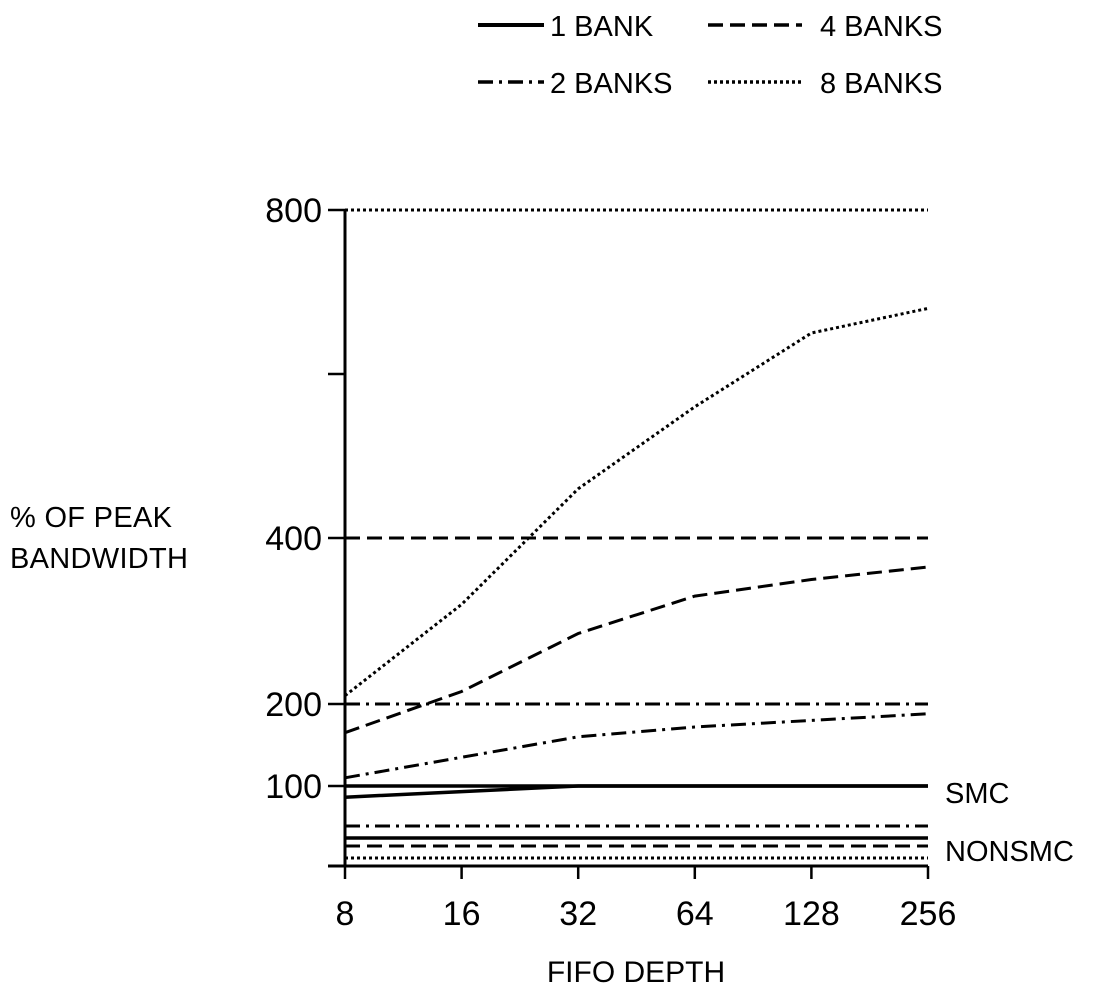 The height and width of the screenshot is (986, 1097). Describe the element at coordinates (811, 914) in the screenshot. I see `x-tick-label: 128` at that location.